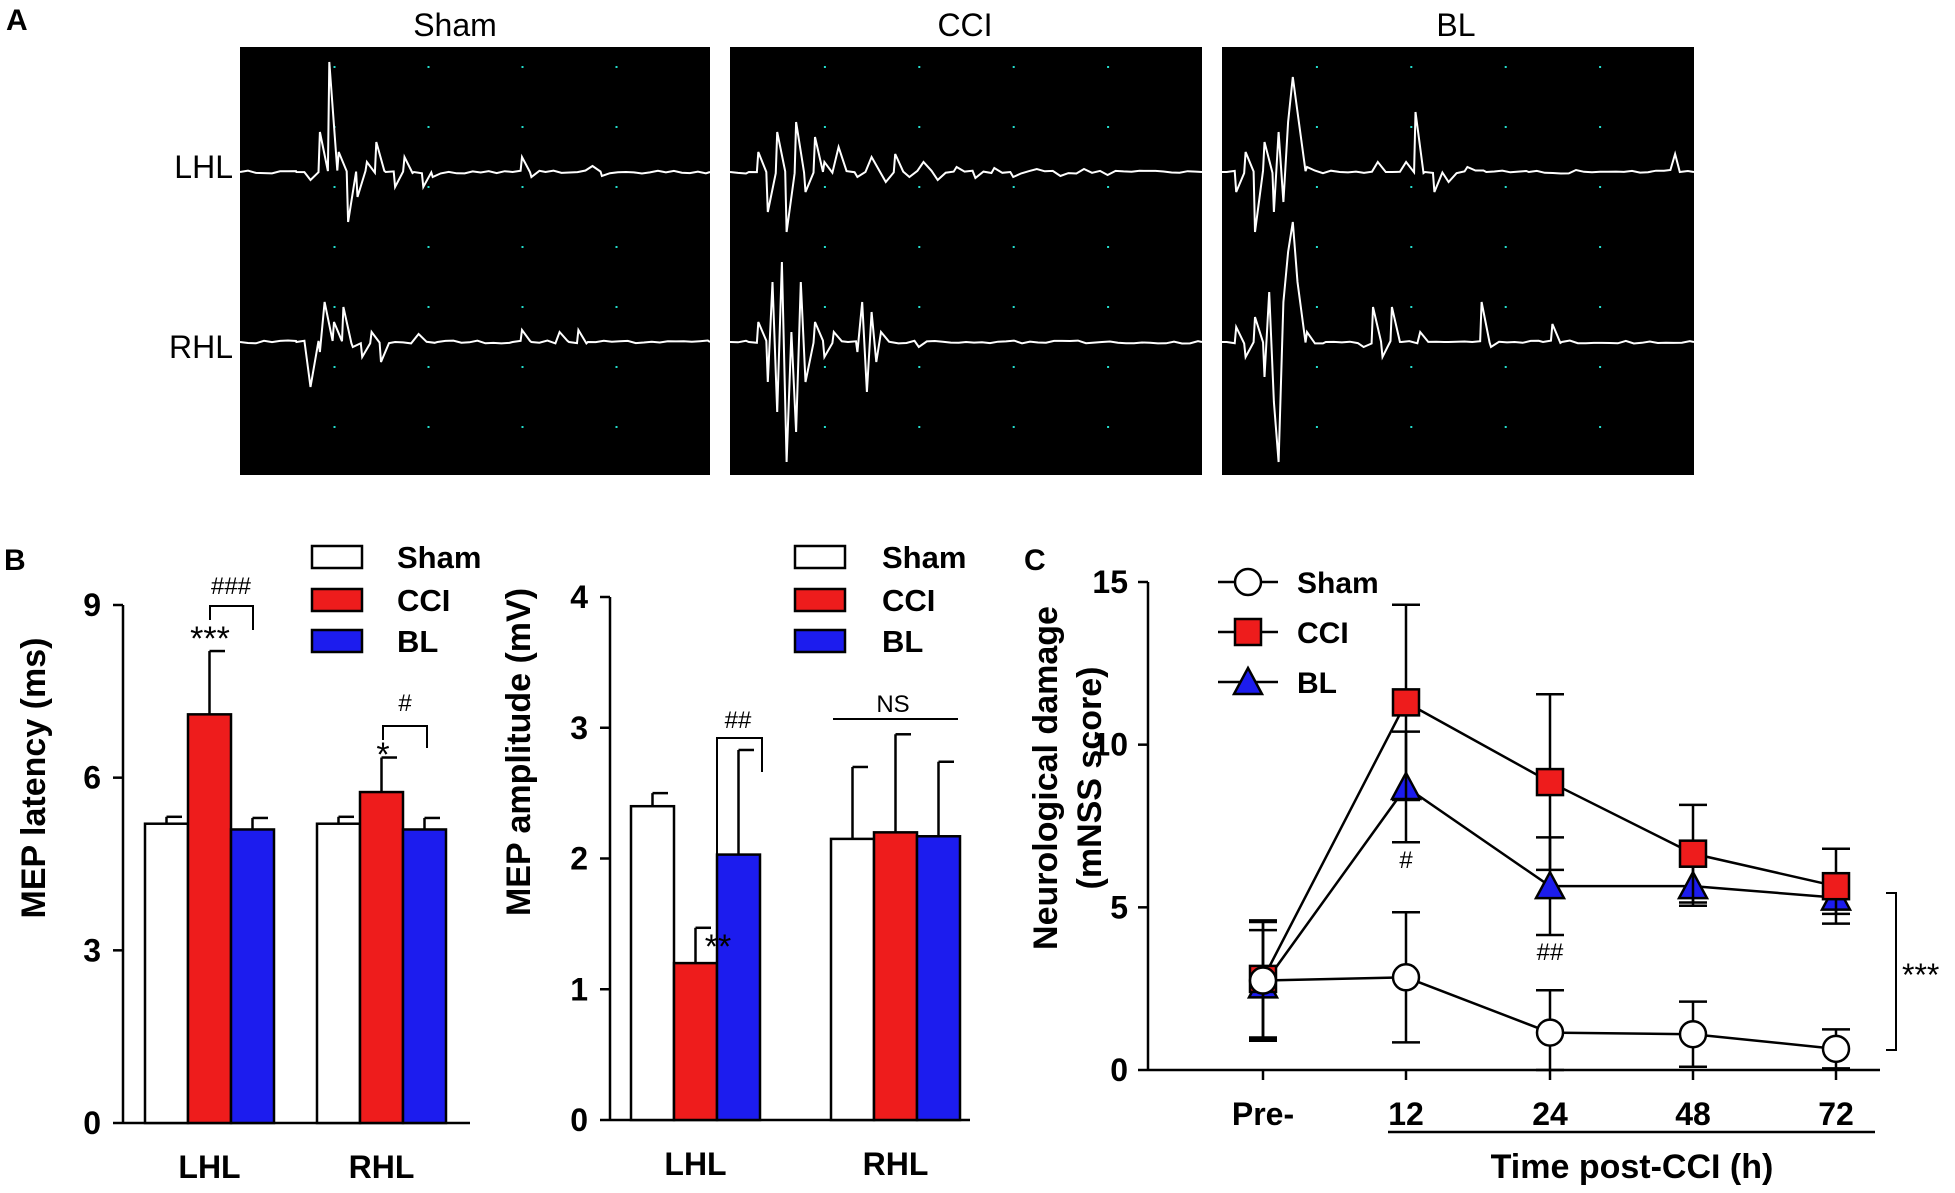 This screenshot has height=1193, width=1955. Describe the element at coordinates (1110, 582) in the screenshot. I see `mnss-y-tick-label: 15` at that location.